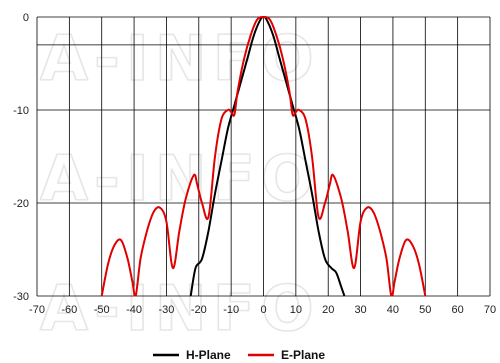 This screenshot has height=363, width=500. Describe the element at coordinates (239, 355) in the screenshot. I see `legend: H-Plane E-Plane` at that location.